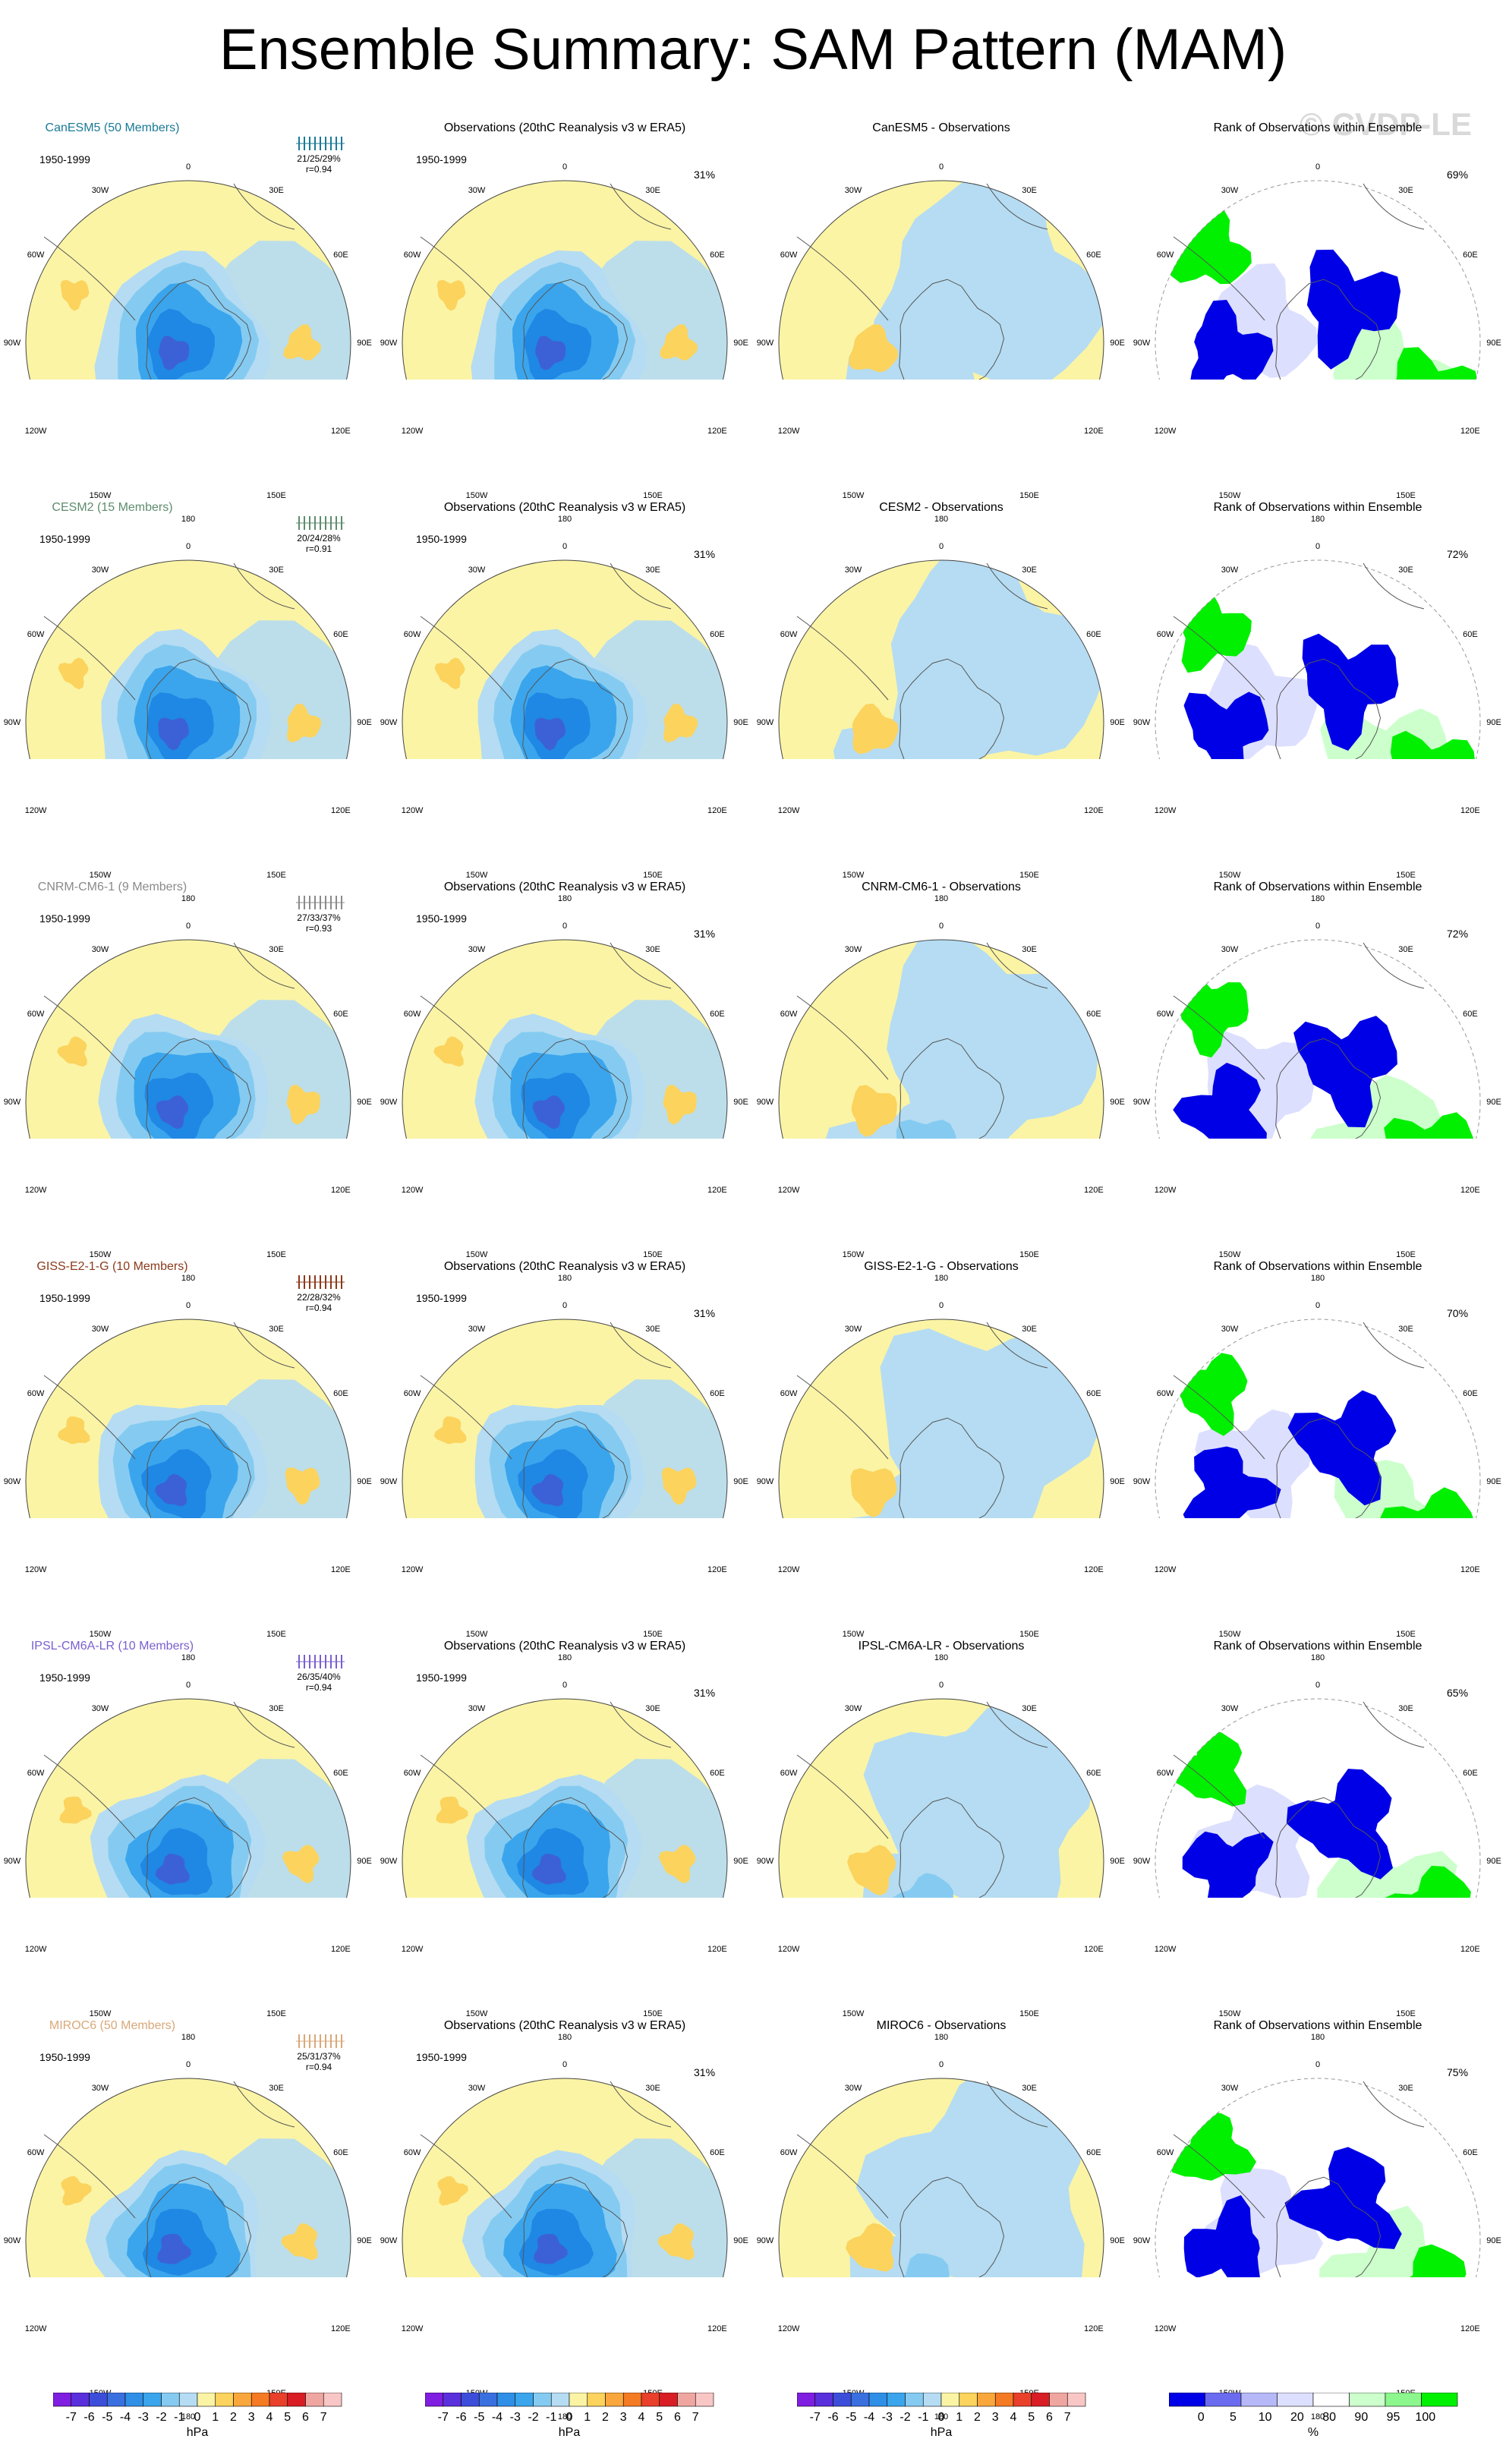  I want to click on panel-title: Rank of Observations within Ensemble, so click(1318, 1266).